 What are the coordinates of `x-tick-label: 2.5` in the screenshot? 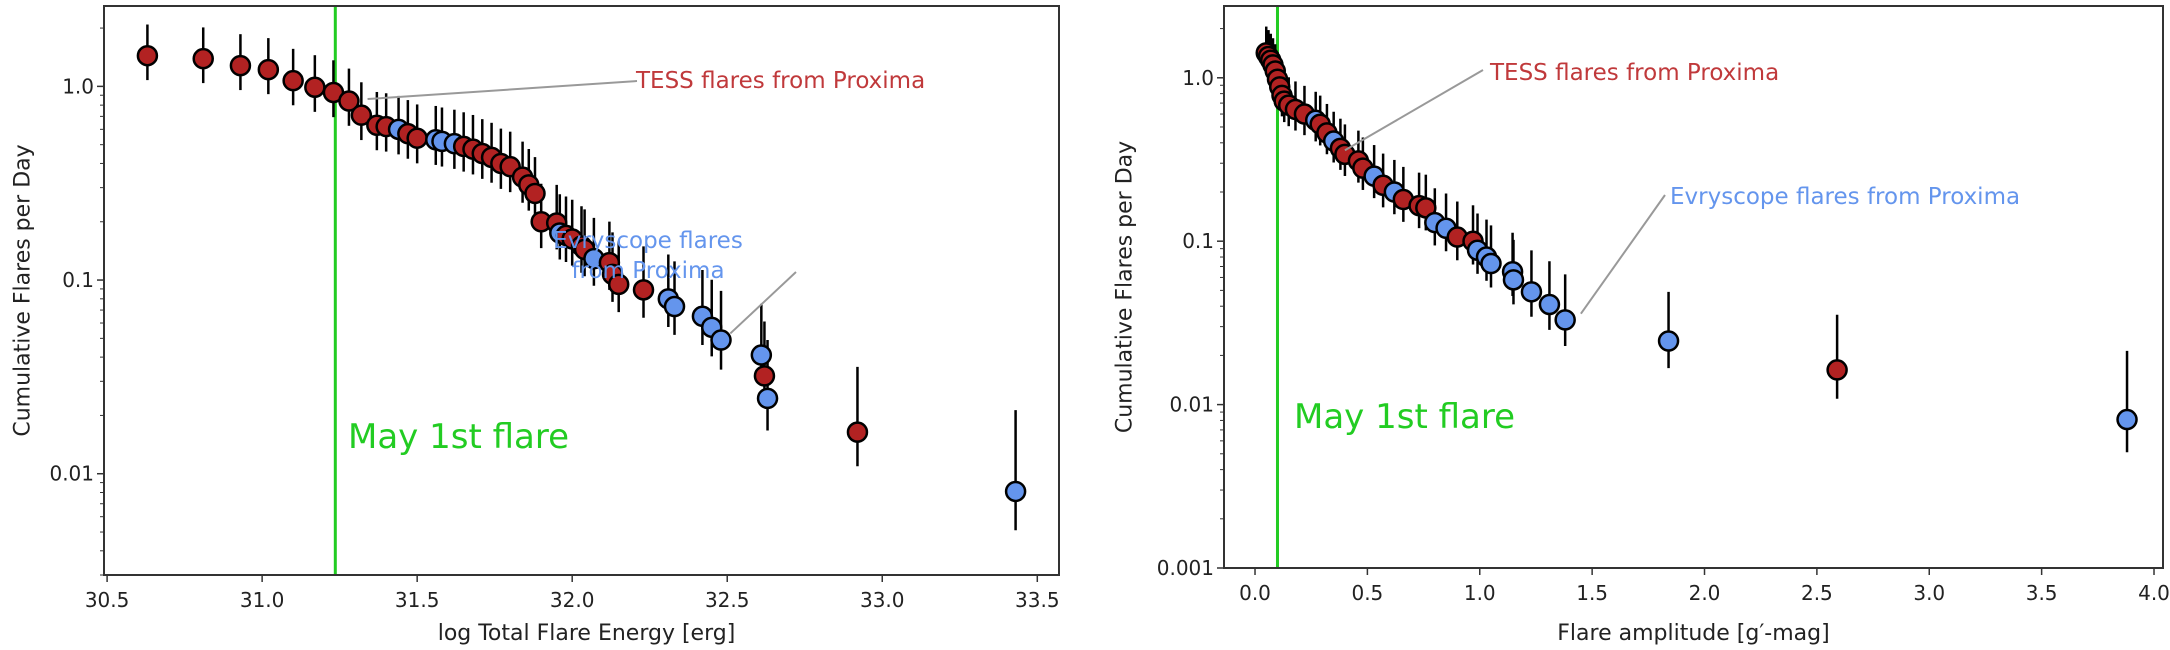 It's located at (1817, 593).